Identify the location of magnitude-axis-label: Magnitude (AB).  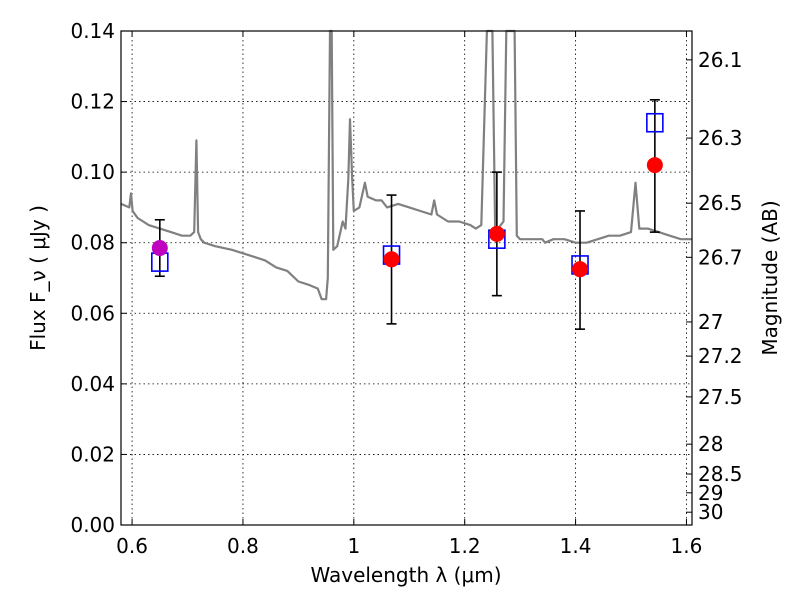
(770, 277).